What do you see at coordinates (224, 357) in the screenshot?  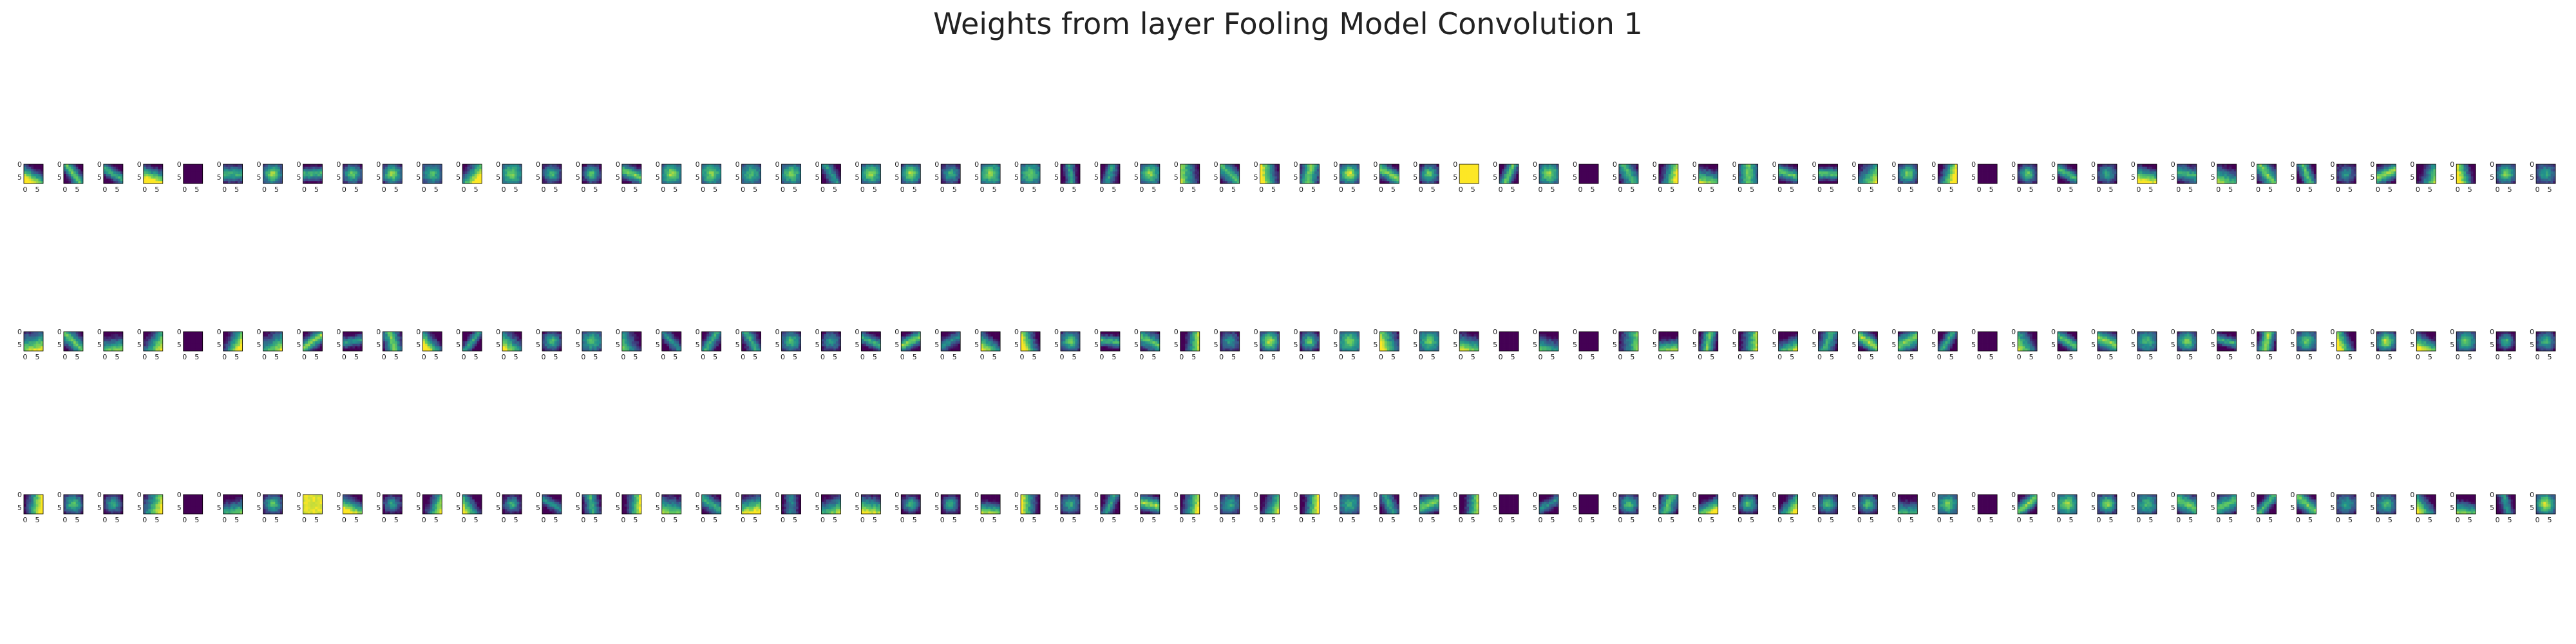 I see `x-tick-label: 0` at bounding box center [224, 357].